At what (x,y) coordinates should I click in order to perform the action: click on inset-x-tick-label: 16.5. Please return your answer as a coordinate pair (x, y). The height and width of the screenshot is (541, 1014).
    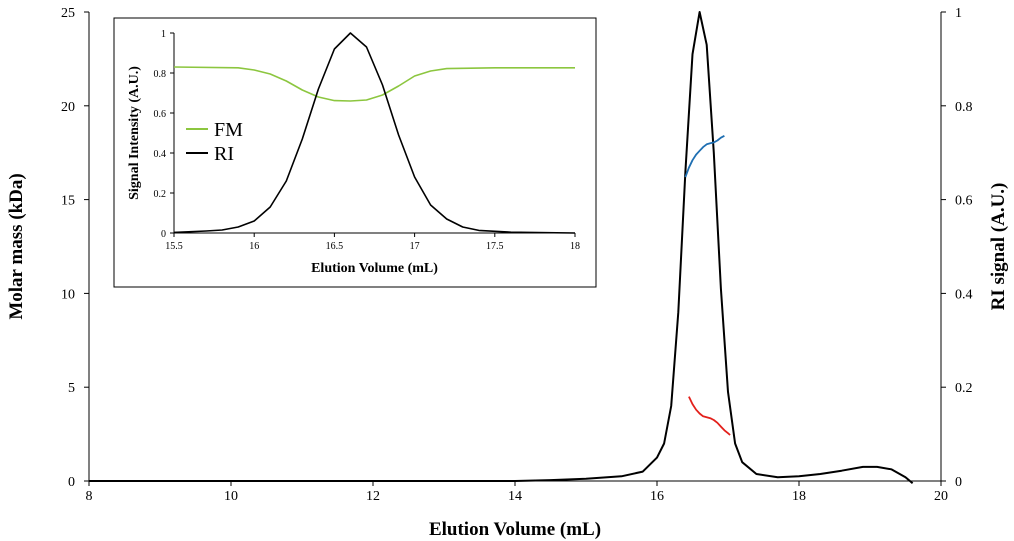
    Looking at the image, I should click on (335, 246).